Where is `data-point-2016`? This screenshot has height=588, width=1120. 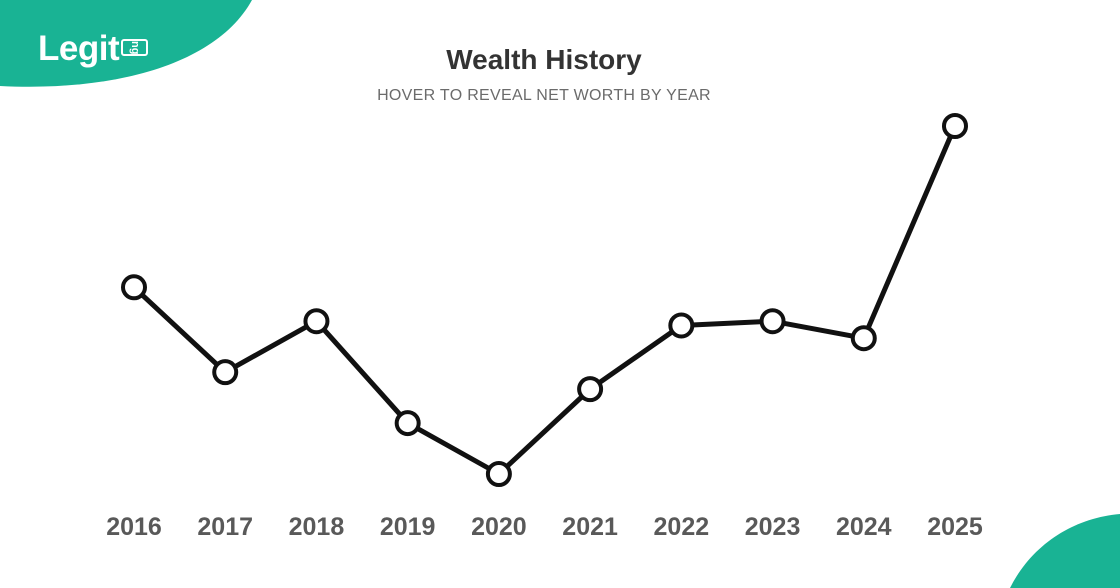
data-point-2016 is located at coordinates (134, 287).